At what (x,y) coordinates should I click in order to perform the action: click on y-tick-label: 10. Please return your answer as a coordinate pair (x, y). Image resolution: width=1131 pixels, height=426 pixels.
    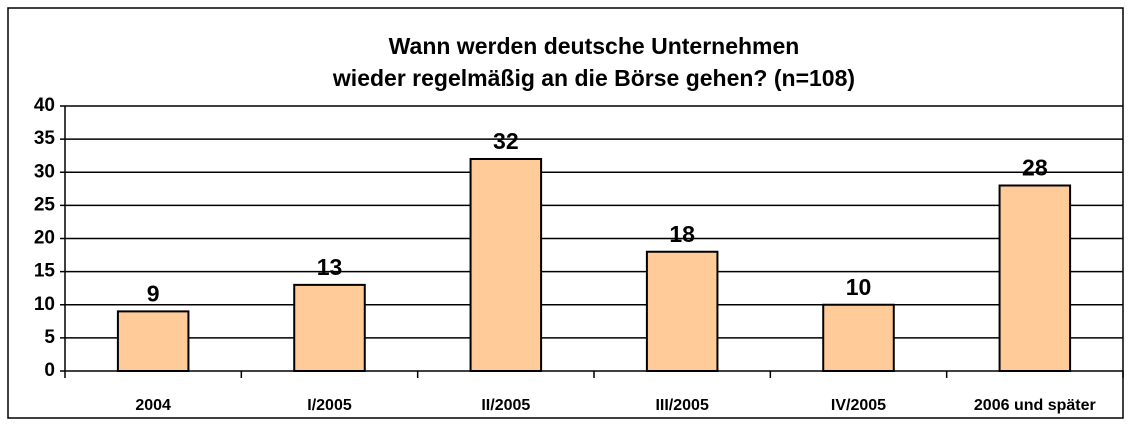
    Looking at the image, I should click on (44, 304).